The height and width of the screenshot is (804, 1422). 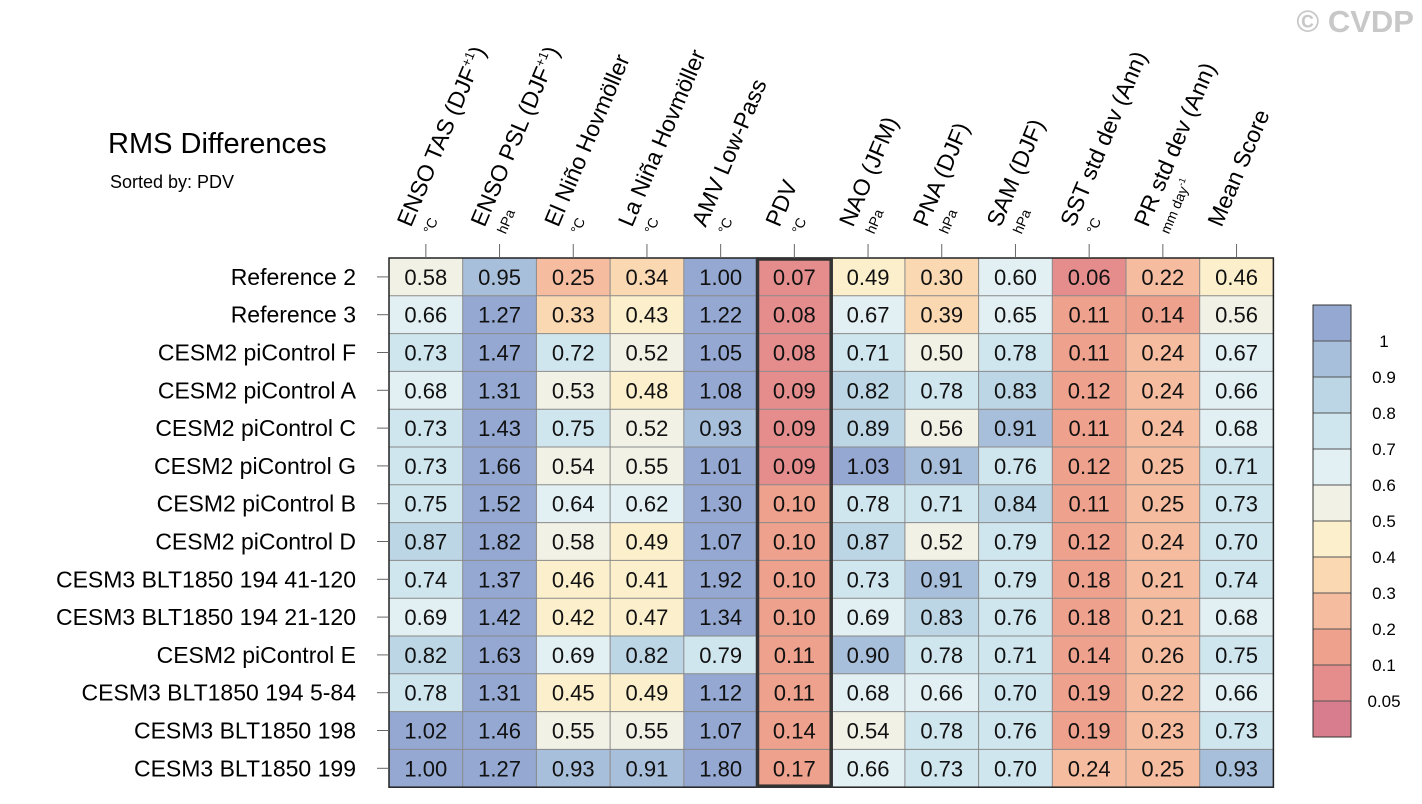 What do you see at coordinates (573, 277) in the screenshot?
I see `cell-reference-2-el-ni-o-hovm-ller` at bounding box center [573, 277].